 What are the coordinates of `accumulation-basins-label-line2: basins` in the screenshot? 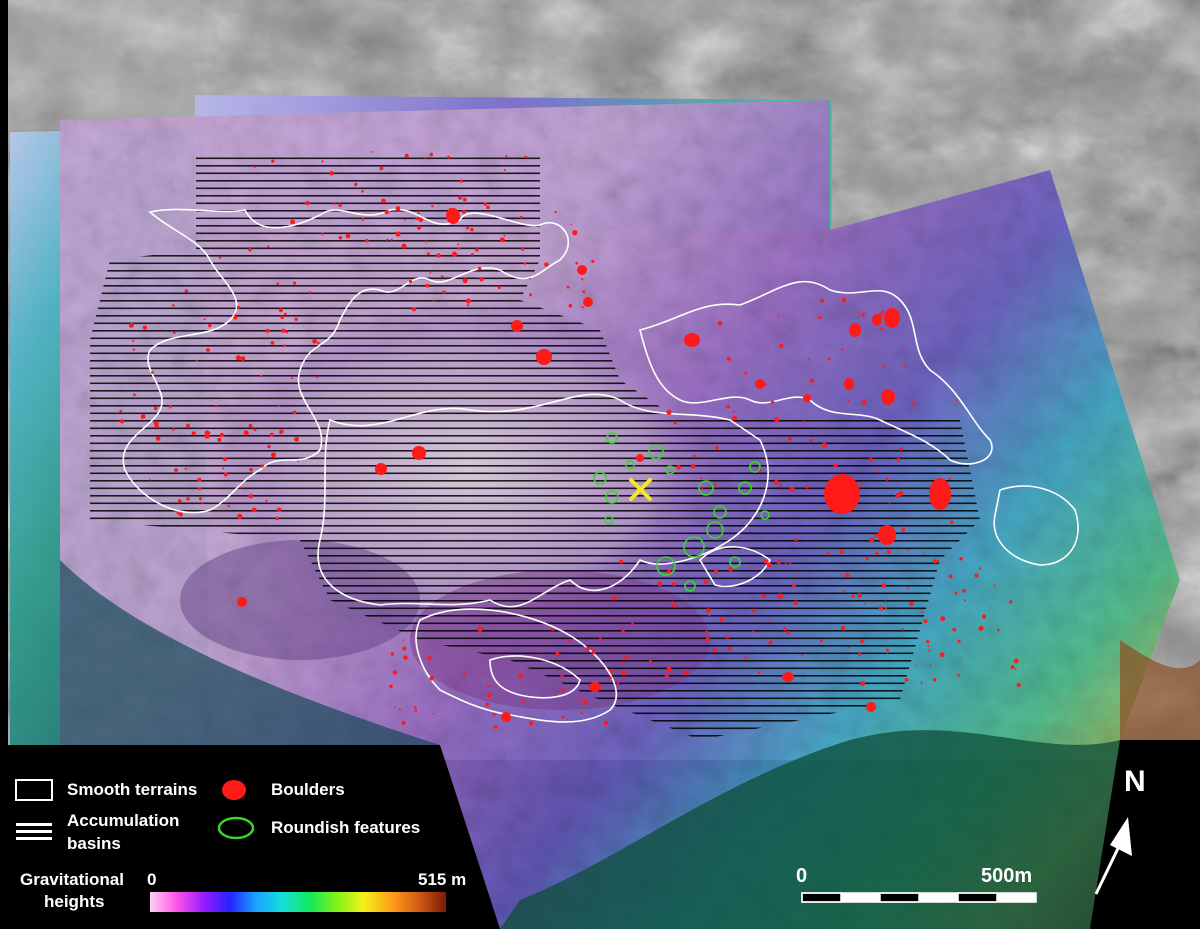 It's located at (94, 843).